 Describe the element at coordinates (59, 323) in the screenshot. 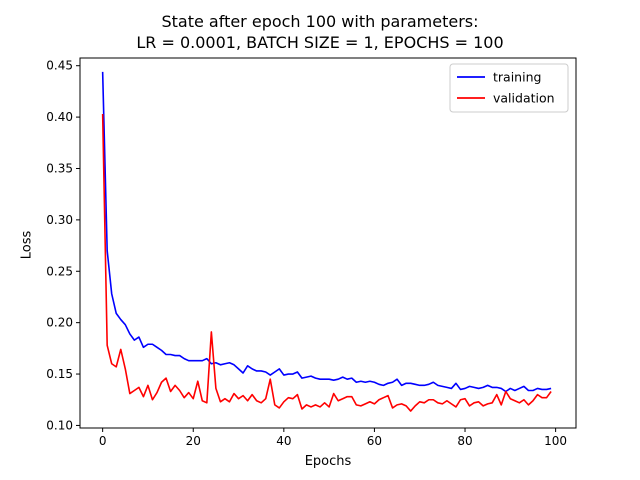

I see `y-tick-label: 0.20` at that location.